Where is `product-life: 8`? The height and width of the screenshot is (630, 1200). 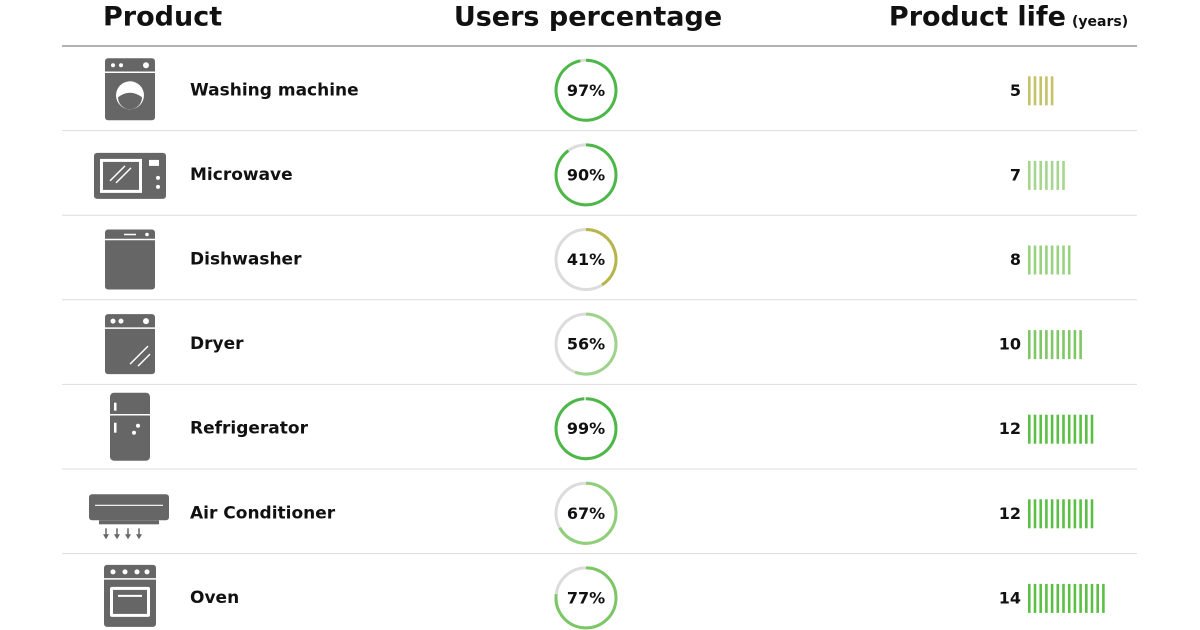
product-life: 8 is located at coordinates (1015, 259).